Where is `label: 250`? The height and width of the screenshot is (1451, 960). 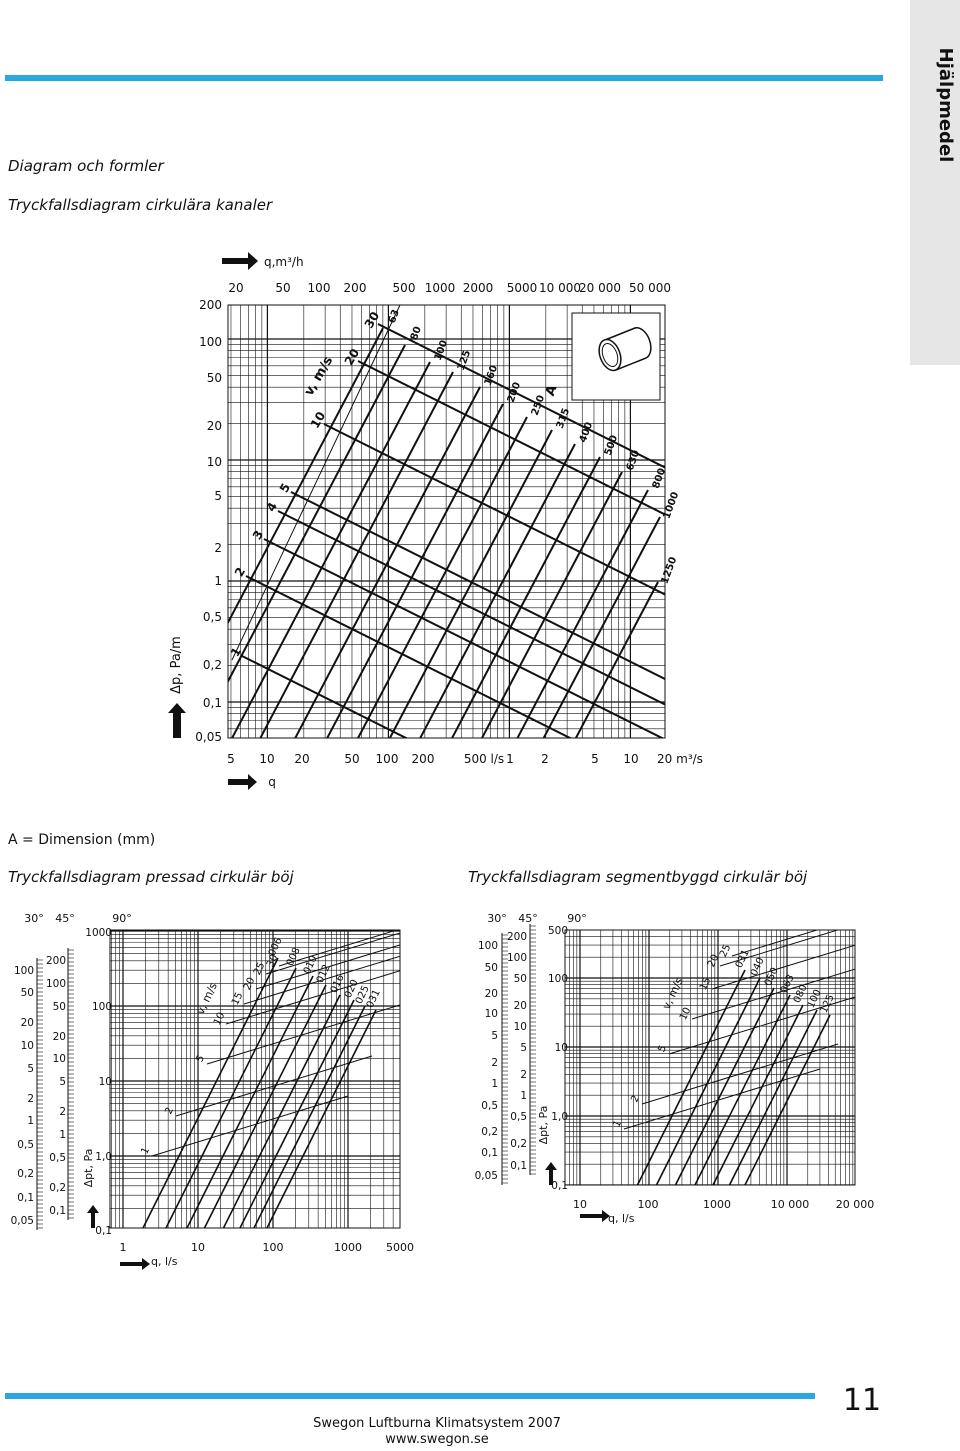
label: 250 is located at coordinates (538, 405).